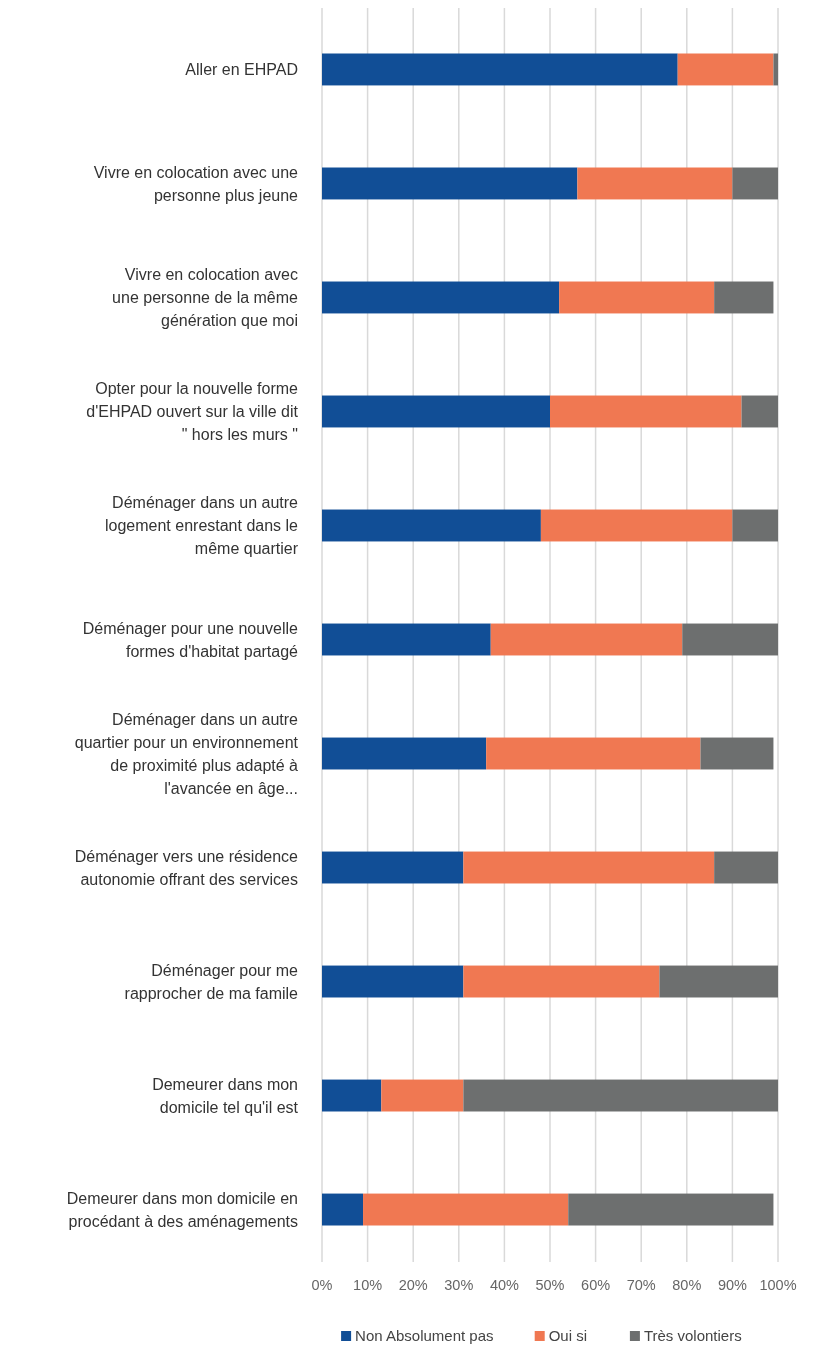 This screenshot has height=1350, width=814. I want to click on legend-label: Très volontiers, so click(692, 1335).